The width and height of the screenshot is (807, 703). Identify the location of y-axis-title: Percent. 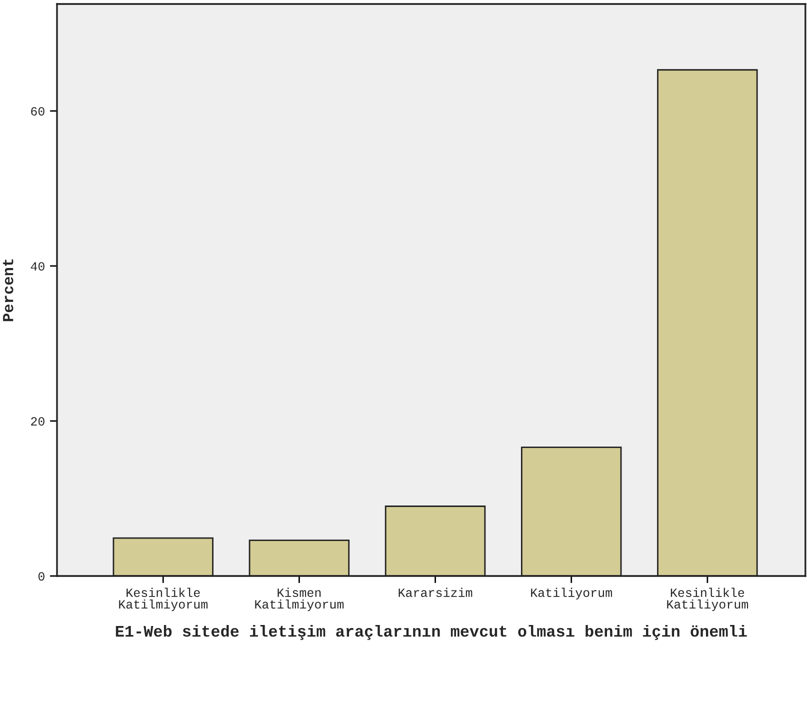
(8, 290).